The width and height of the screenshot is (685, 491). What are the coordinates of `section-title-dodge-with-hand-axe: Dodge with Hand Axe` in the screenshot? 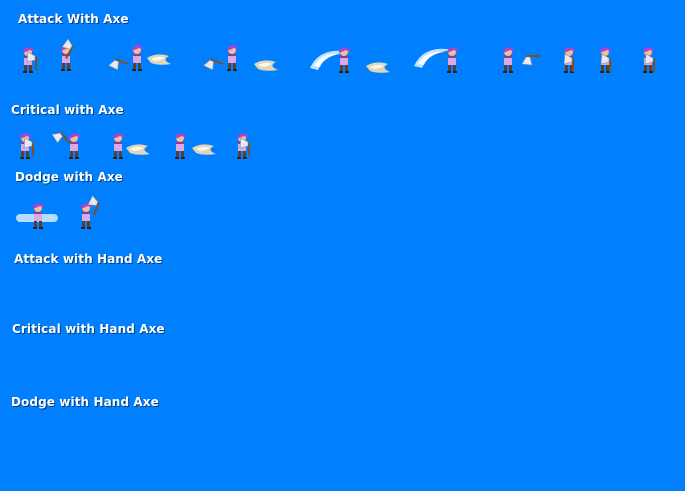 It's located at (85, 402).